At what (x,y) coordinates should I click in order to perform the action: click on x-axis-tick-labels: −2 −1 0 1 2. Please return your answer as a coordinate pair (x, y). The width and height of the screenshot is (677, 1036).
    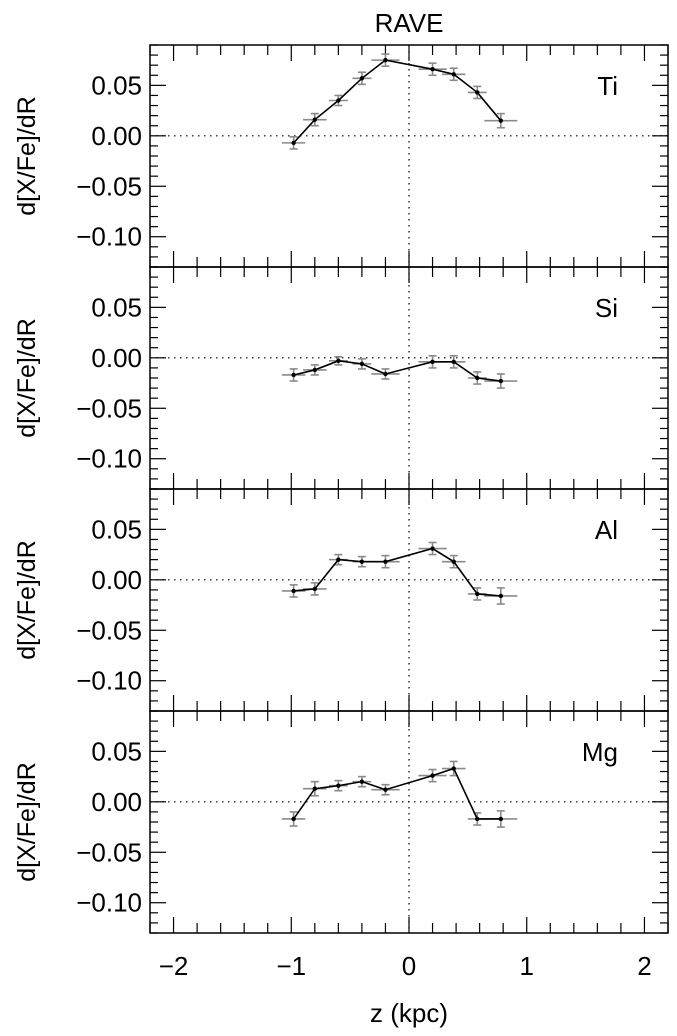
    Looking at the image, I should click on (405, 966).